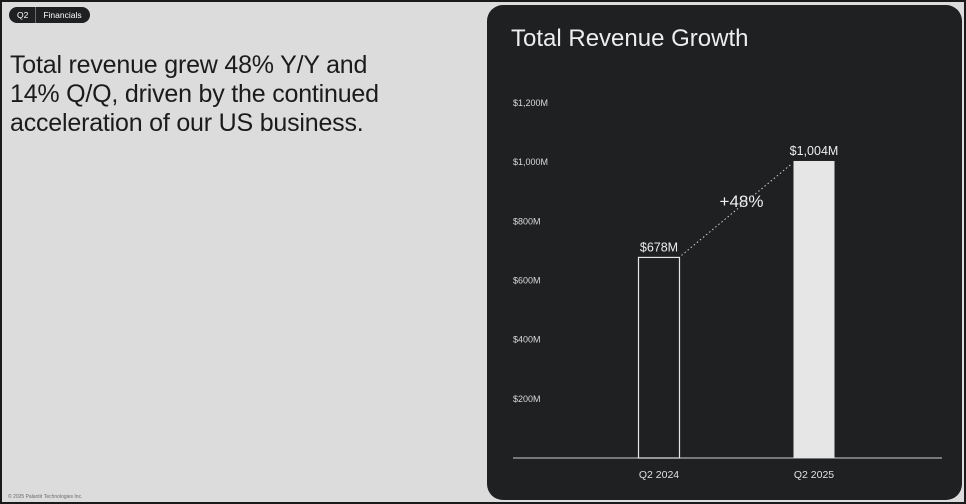 The image size is (966, 504). Describe the element at coordinates (659, 475) in the screenshot. I see `x-tick-label: Q2 2024` at that location.